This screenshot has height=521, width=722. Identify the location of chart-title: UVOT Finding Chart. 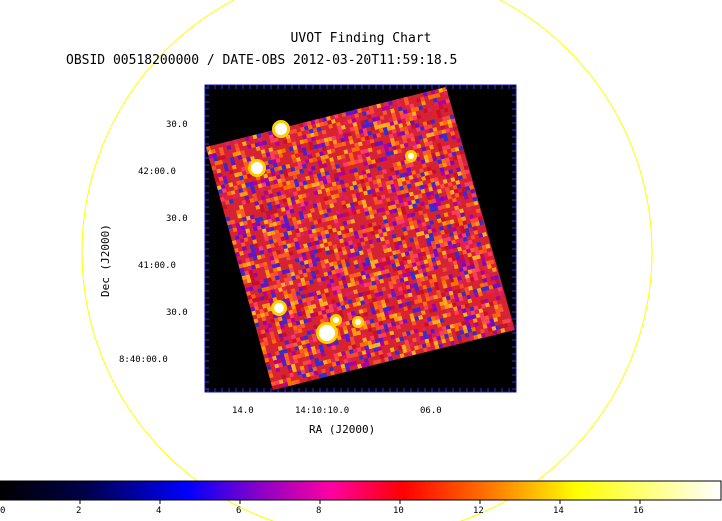
(361, 38).